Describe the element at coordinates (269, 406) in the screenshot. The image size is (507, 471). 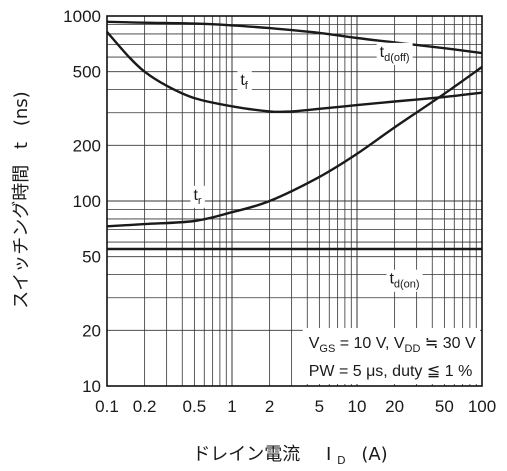
I see `x-tick-label: 2` at that location.